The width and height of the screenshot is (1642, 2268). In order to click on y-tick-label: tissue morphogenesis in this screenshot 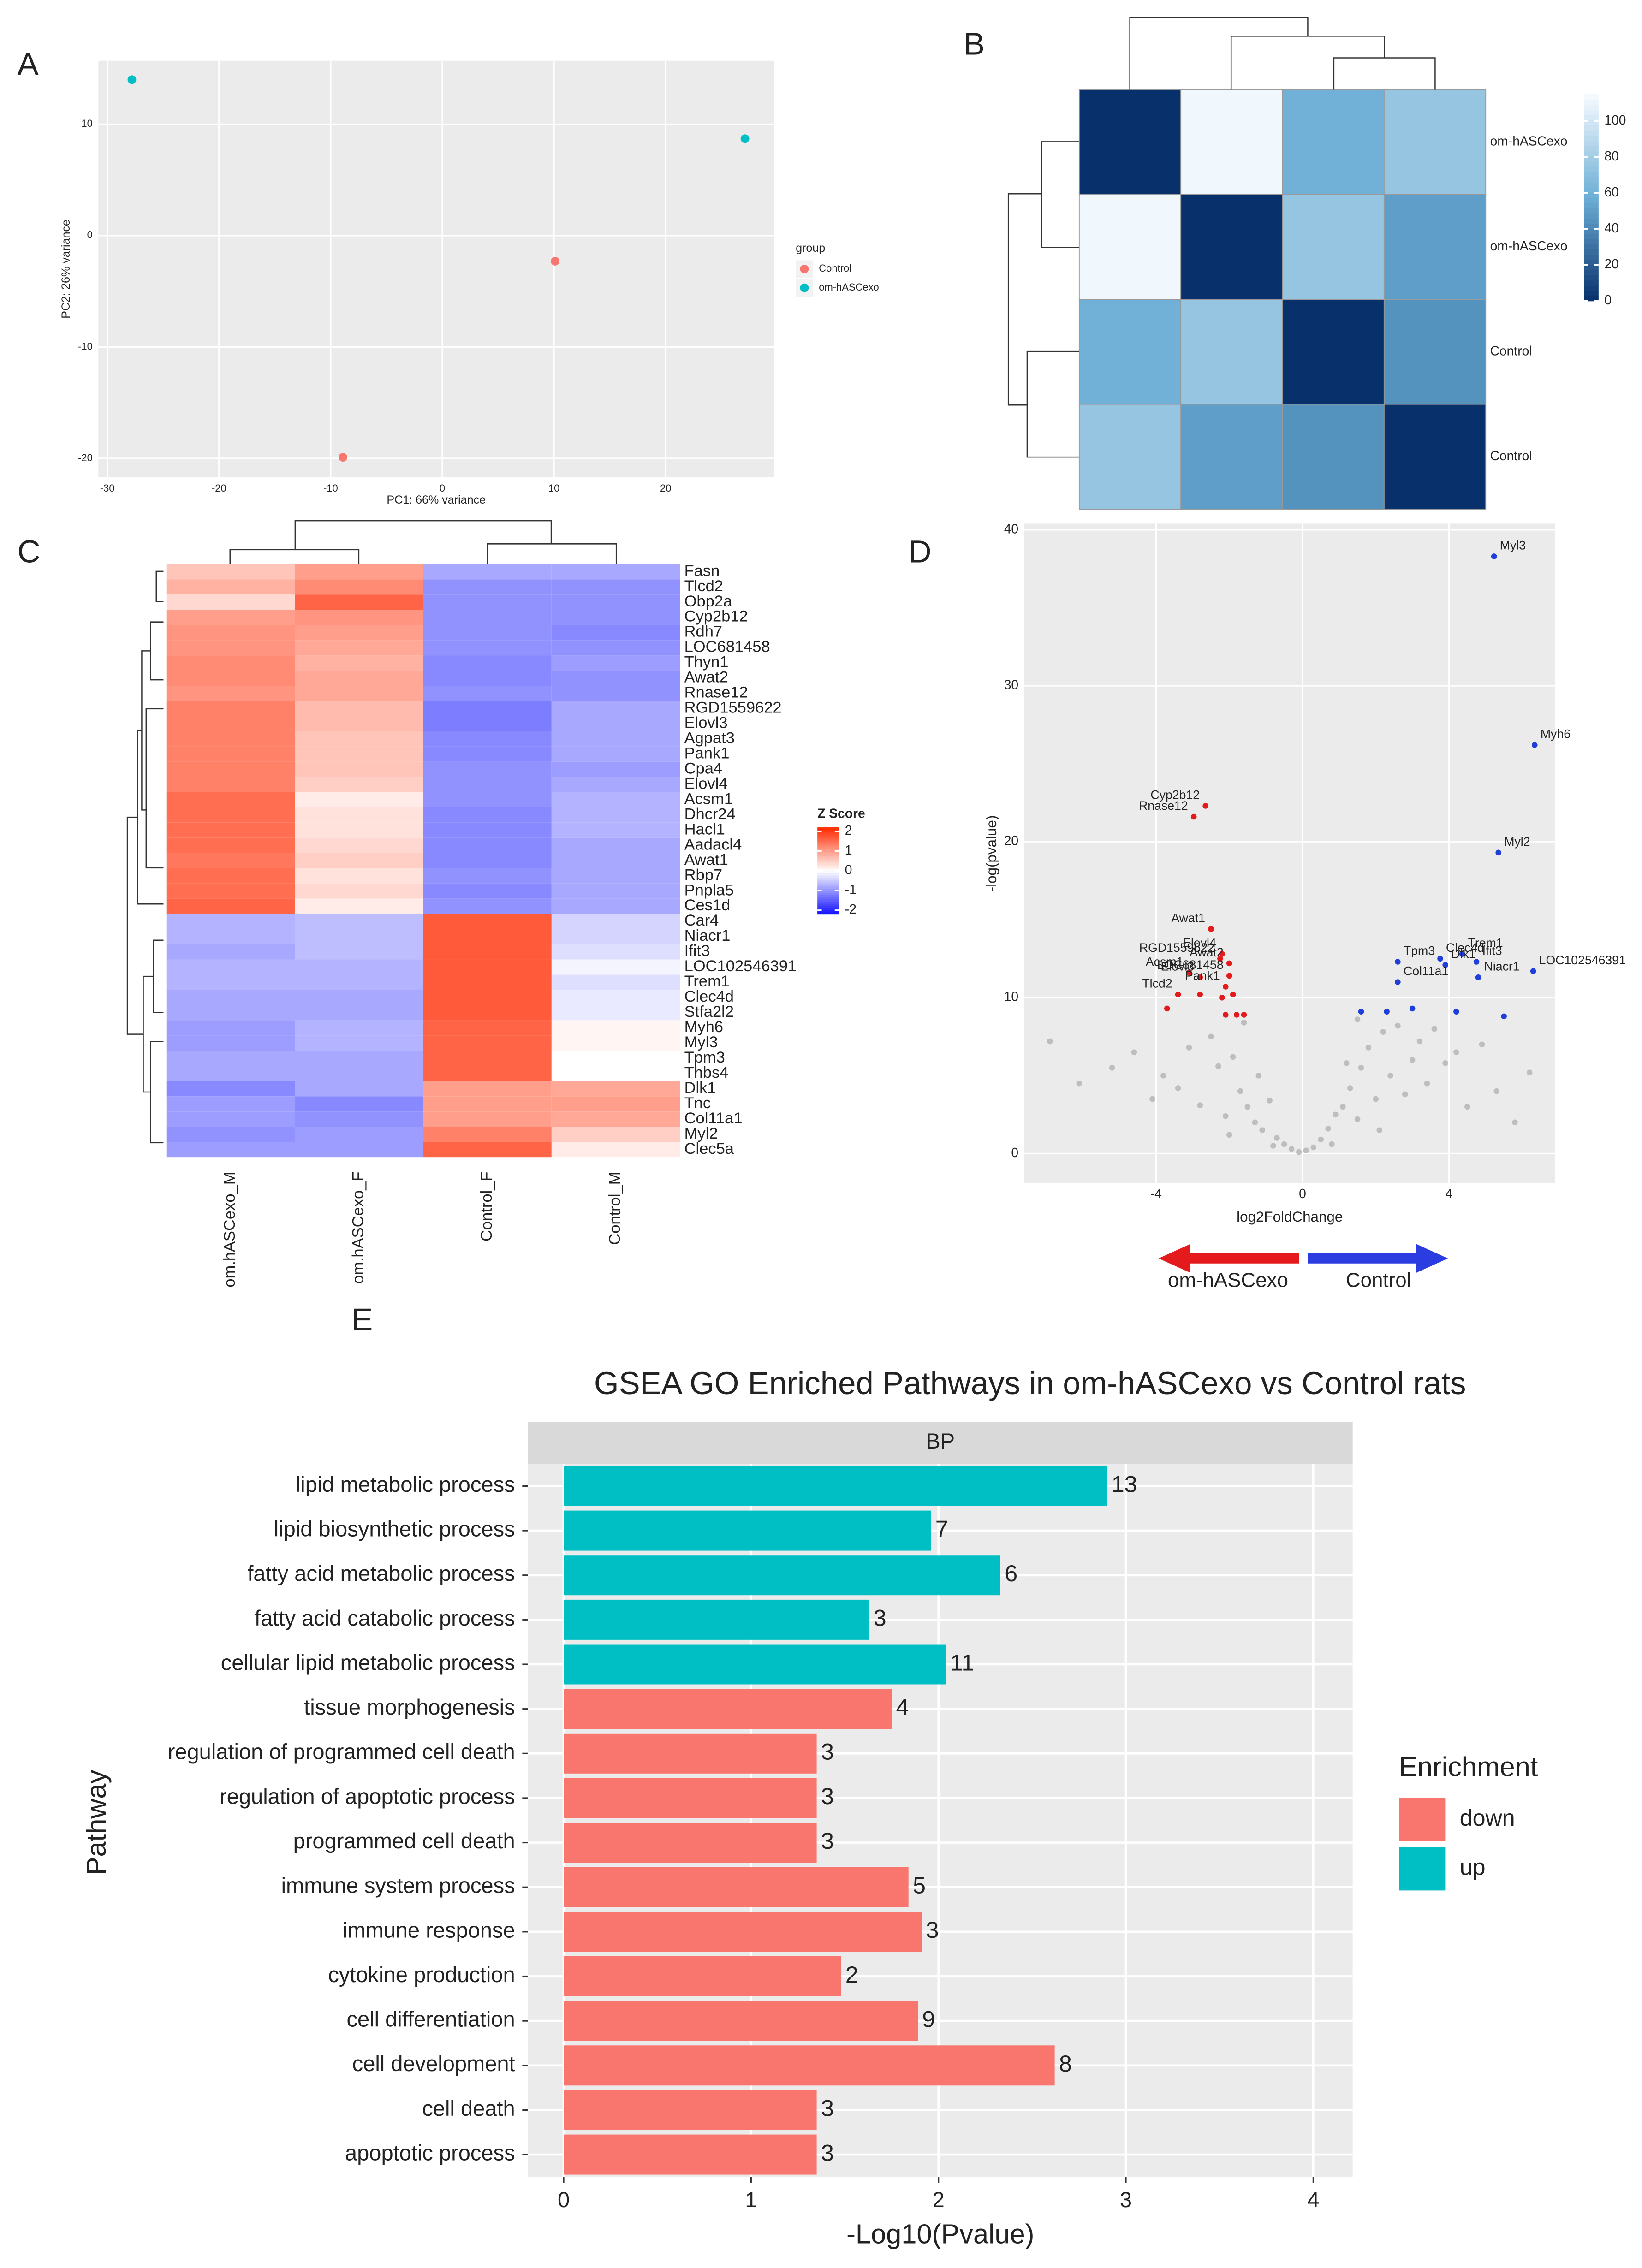, I will do `click(409, 1707)`.